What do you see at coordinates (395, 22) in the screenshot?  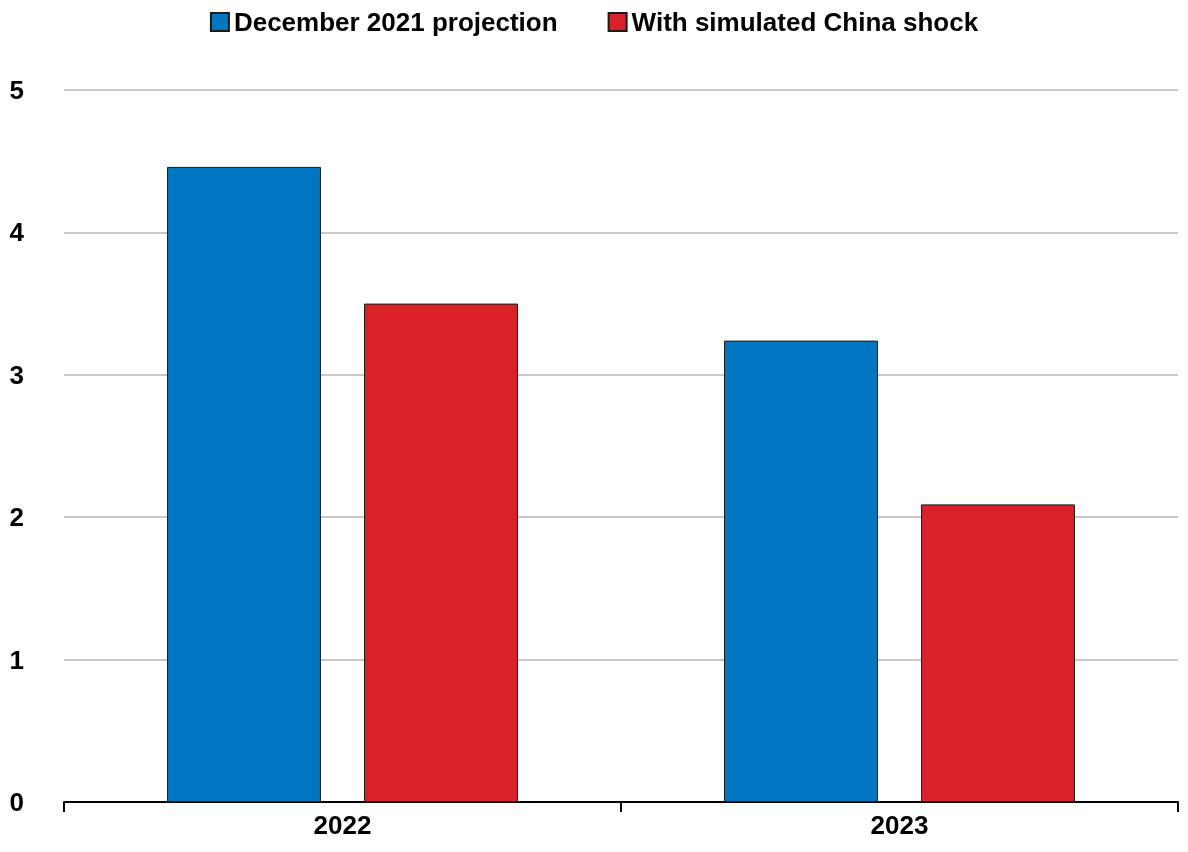 I see `legend-label: December 2021 projection` at bounding box center [395, 22].